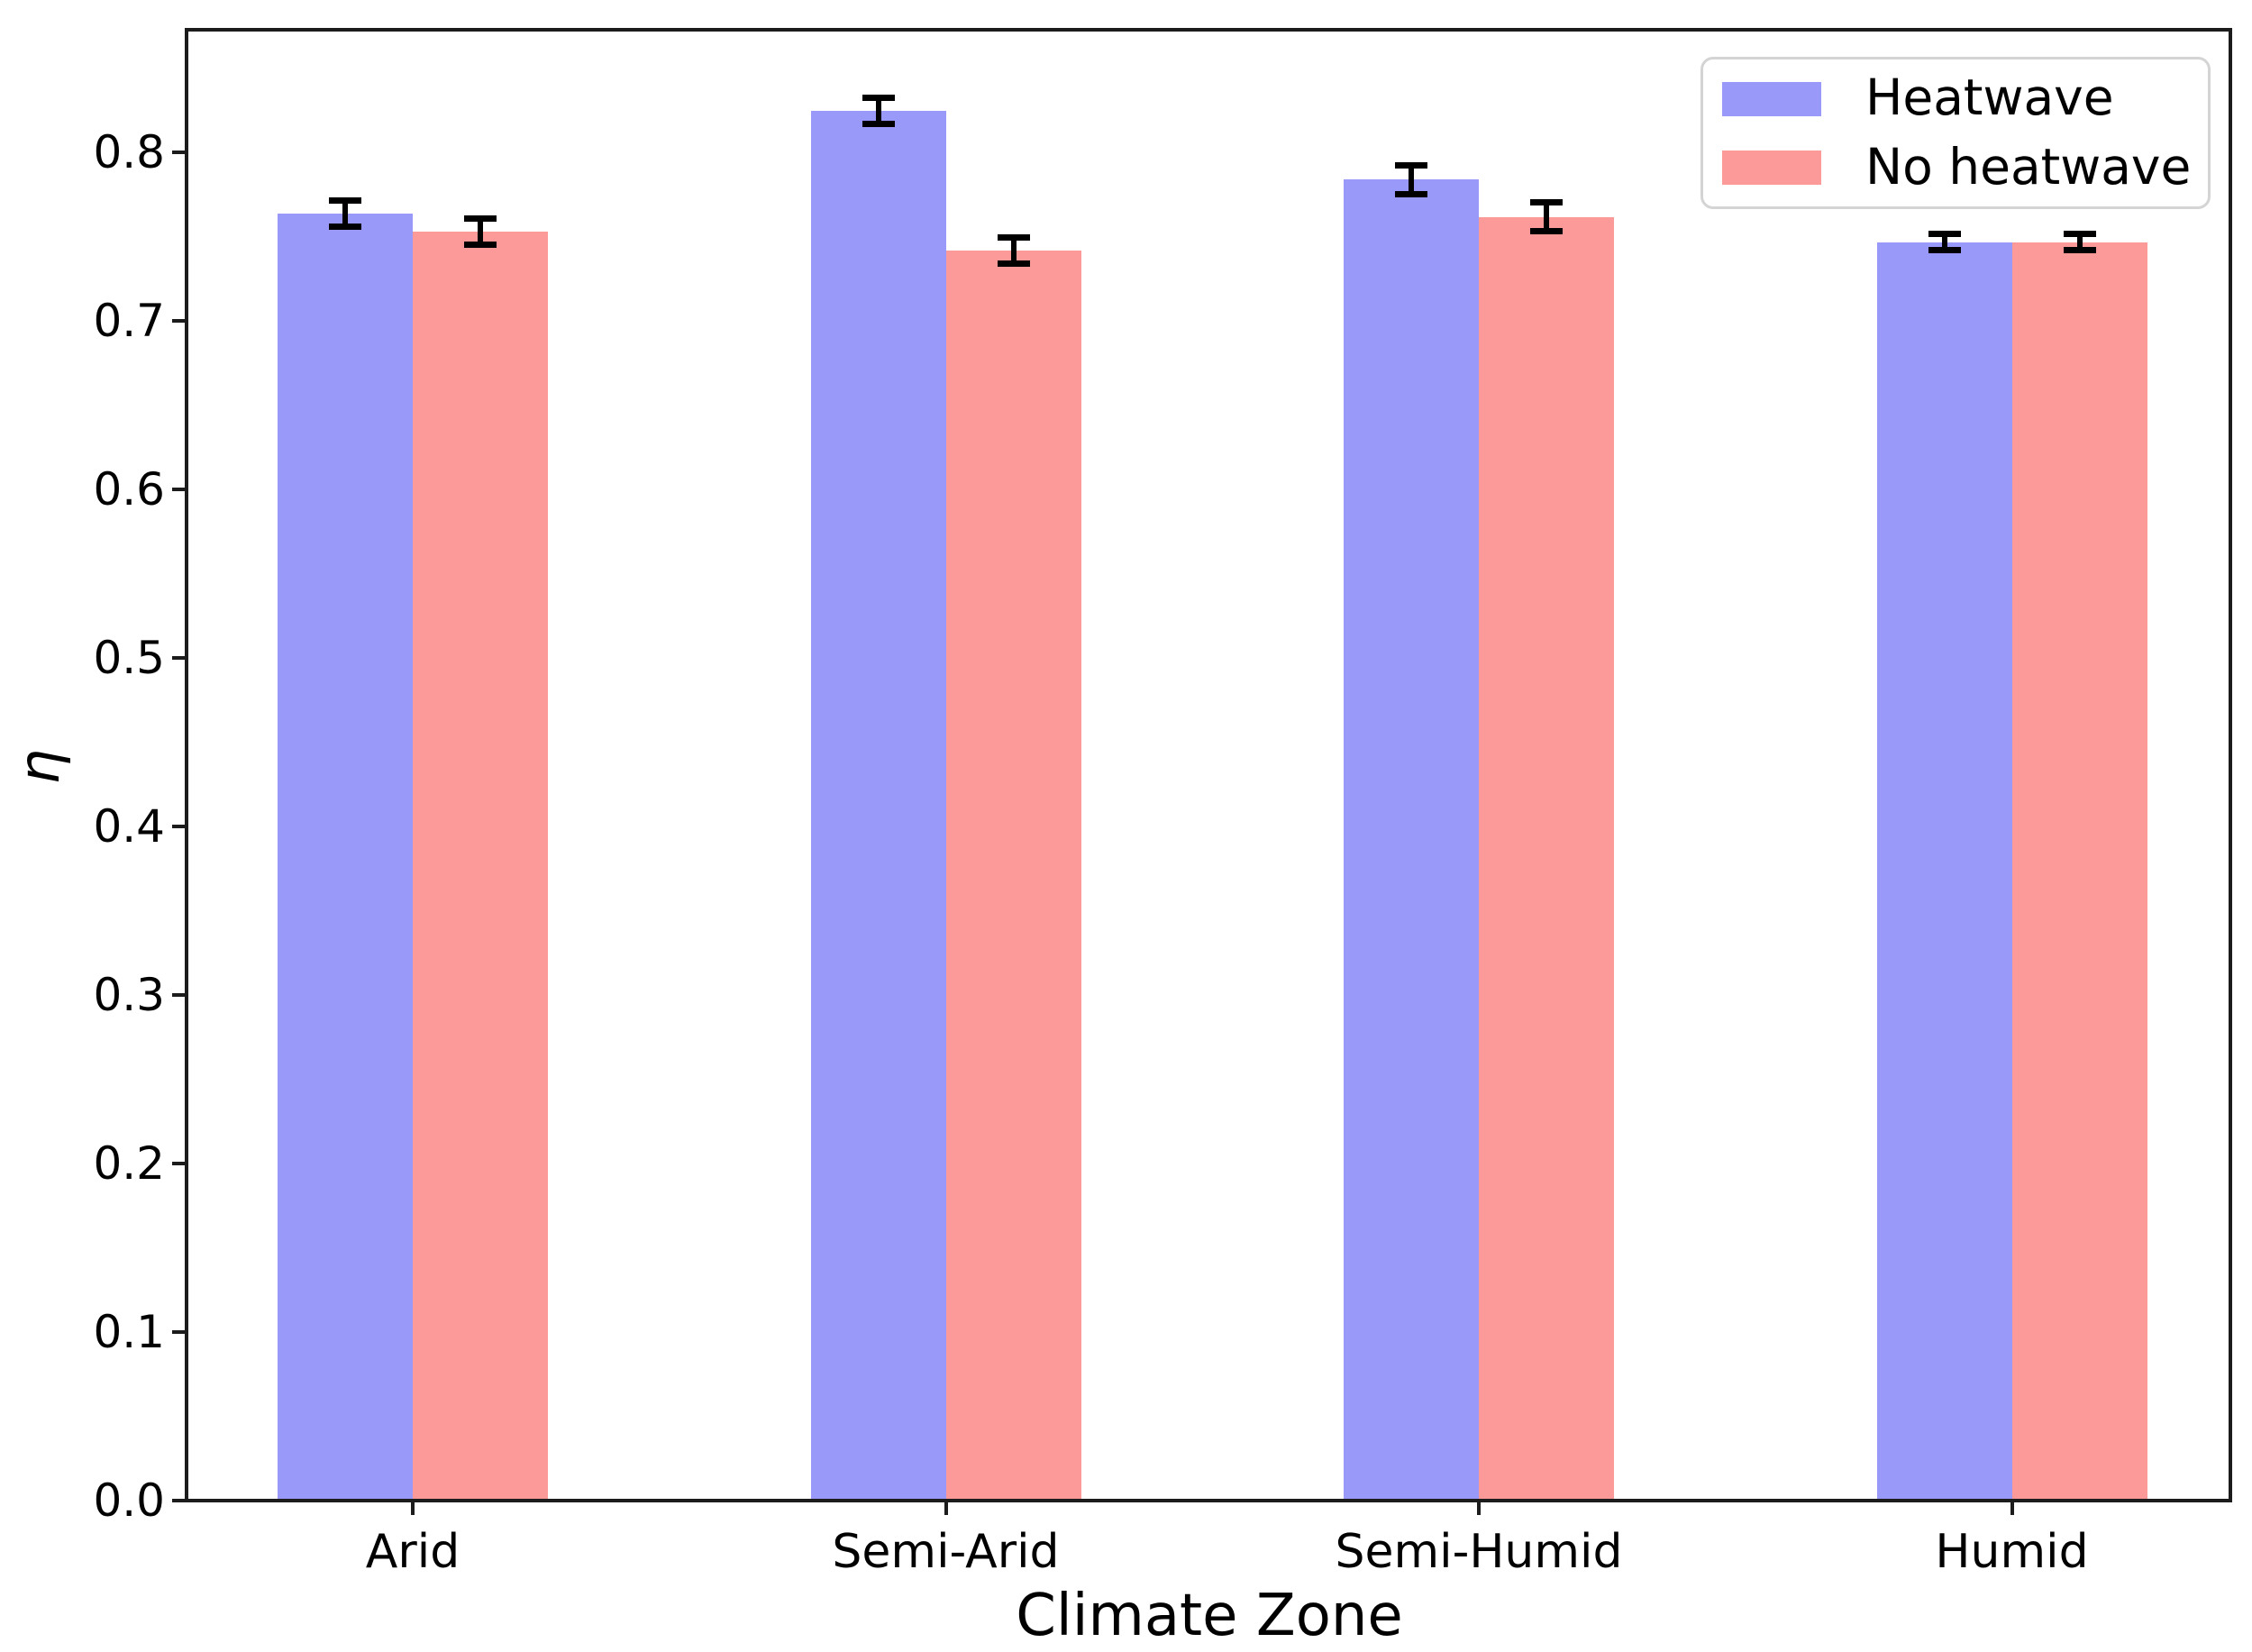  What do you see at coordinates (2028, 167) in the screenshot?
I see `legend-label-no-heatwave: No heatwave` at bounding box center [2028, 167].